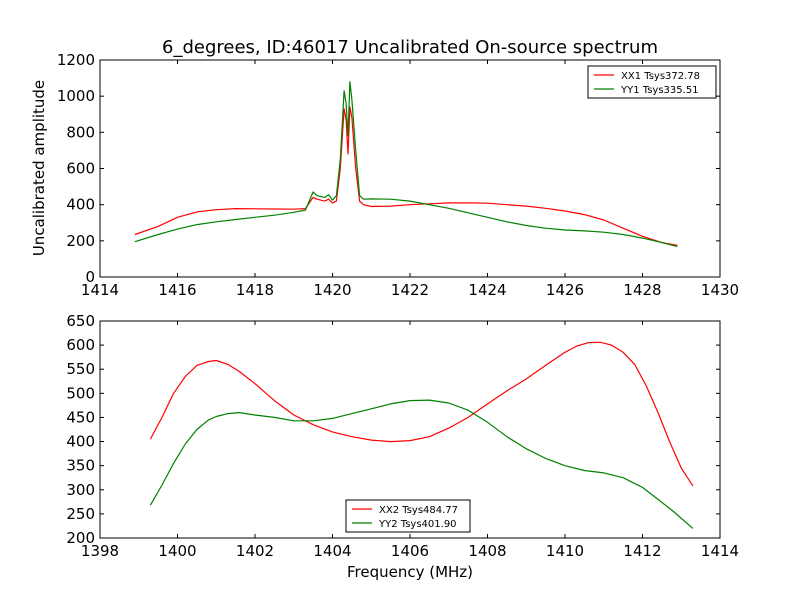 This screenshot has width=800, height=604. I want to click on x-tick-label: 1418, so click(255, 290).